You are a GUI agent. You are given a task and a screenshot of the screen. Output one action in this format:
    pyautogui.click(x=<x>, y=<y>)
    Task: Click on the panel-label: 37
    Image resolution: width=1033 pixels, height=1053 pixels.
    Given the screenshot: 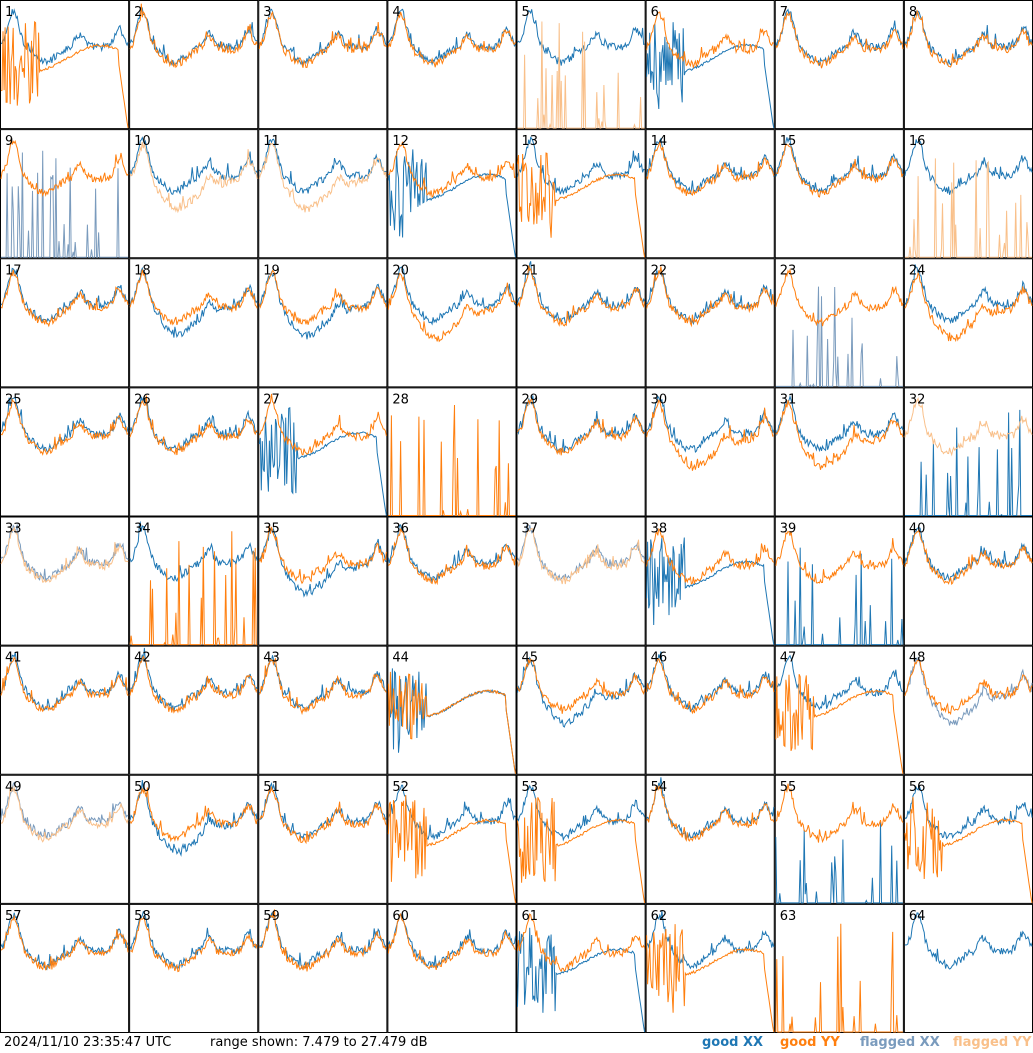 What is the action you would take?
    pyautogui.click(x=530, y=529)
    